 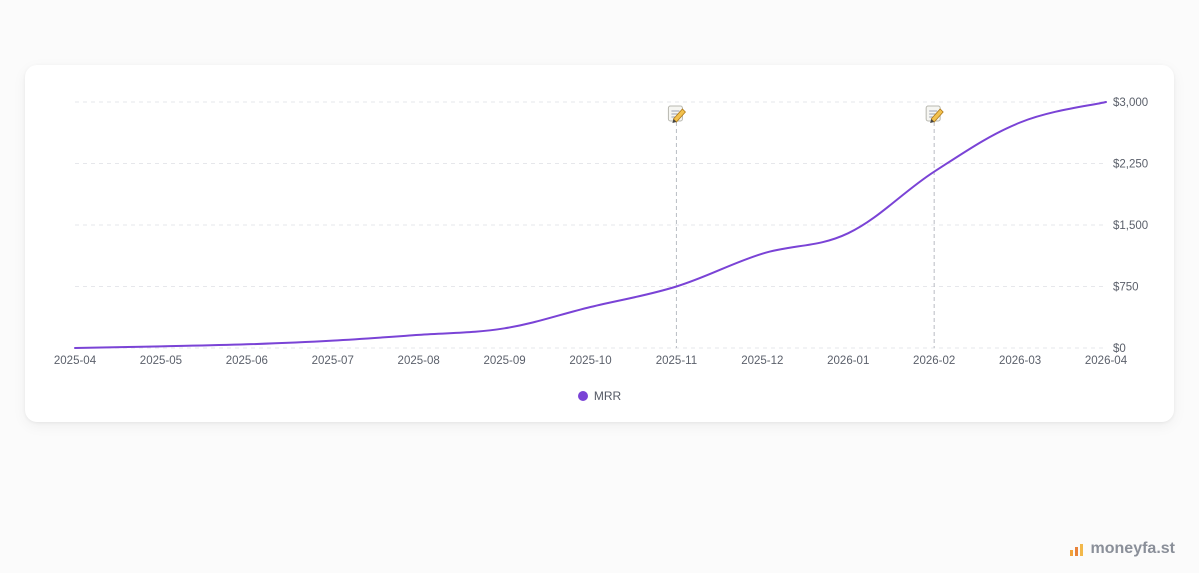 I want to click on x-tick-label: 2025-10, so click(x=590, y=361).